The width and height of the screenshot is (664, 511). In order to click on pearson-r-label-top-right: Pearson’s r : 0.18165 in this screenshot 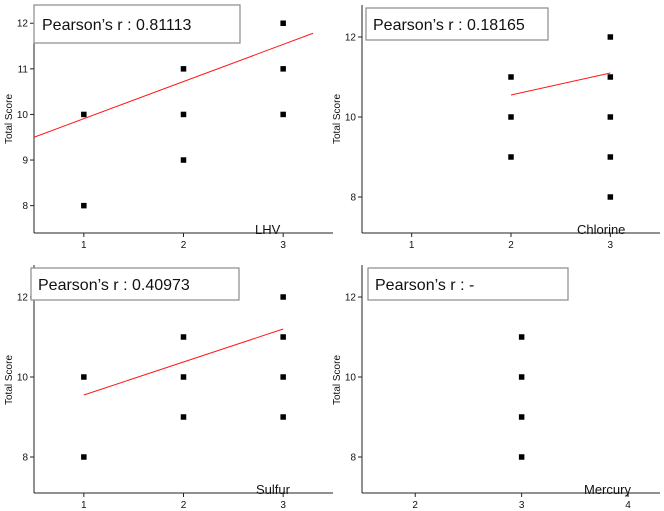, I will do `click(449, 25)`.